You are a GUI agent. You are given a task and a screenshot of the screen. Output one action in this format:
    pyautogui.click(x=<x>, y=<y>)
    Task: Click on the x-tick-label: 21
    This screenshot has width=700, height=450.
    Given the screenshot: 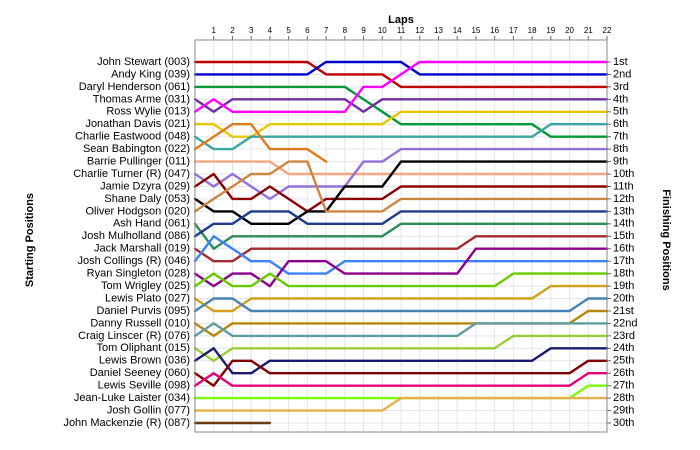 What is the action you would take?
    pyautogui.click(x=588, y=30)
    